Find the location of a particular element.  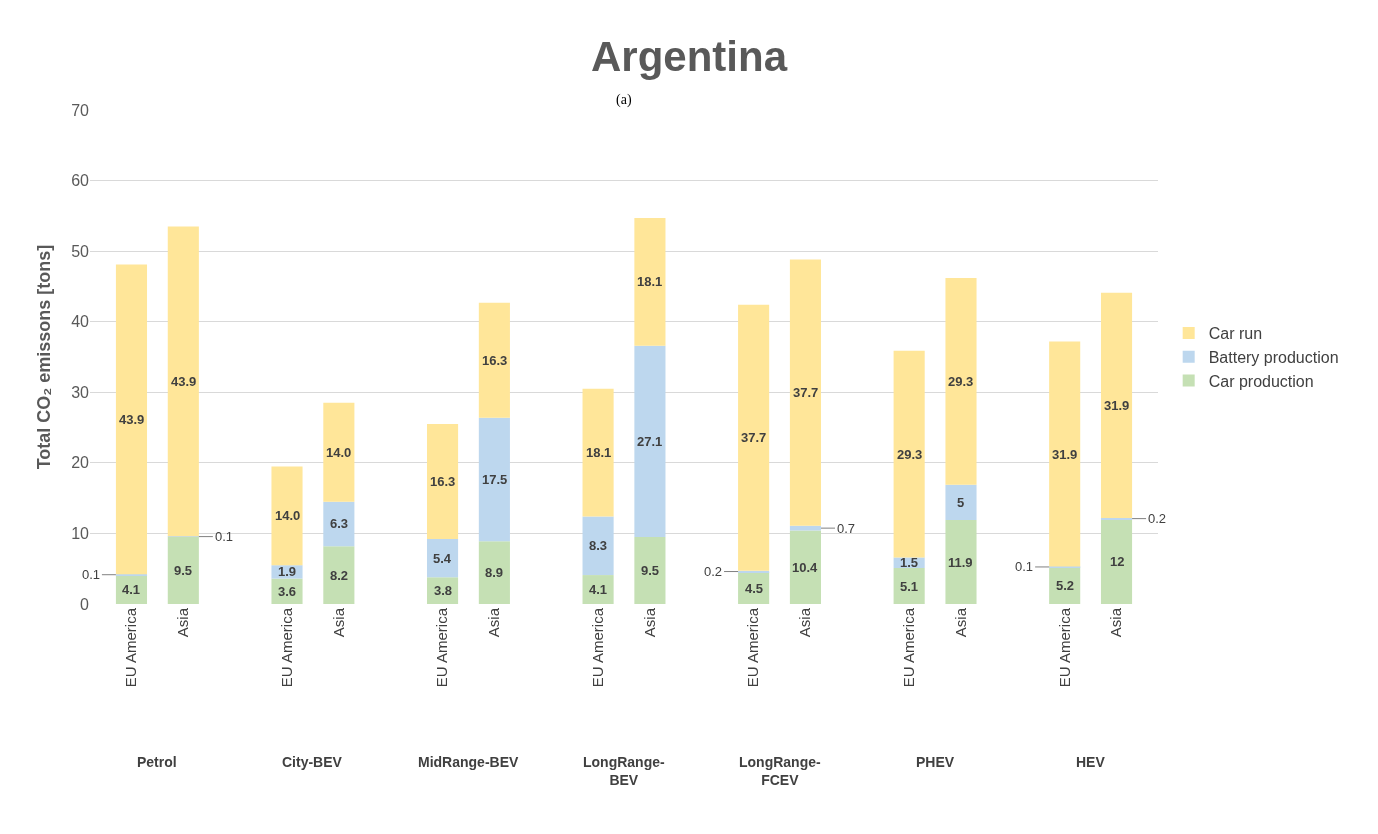

text: City-BEV is located at coordinates (312, 762).